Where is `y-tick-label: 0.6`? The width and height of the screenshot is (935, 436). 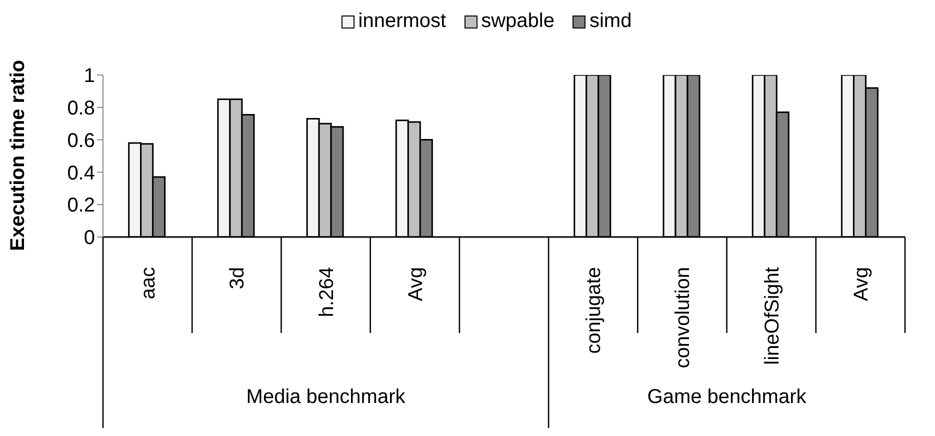
y-tick-label: 0.6 is located at coordinates (81, 141).